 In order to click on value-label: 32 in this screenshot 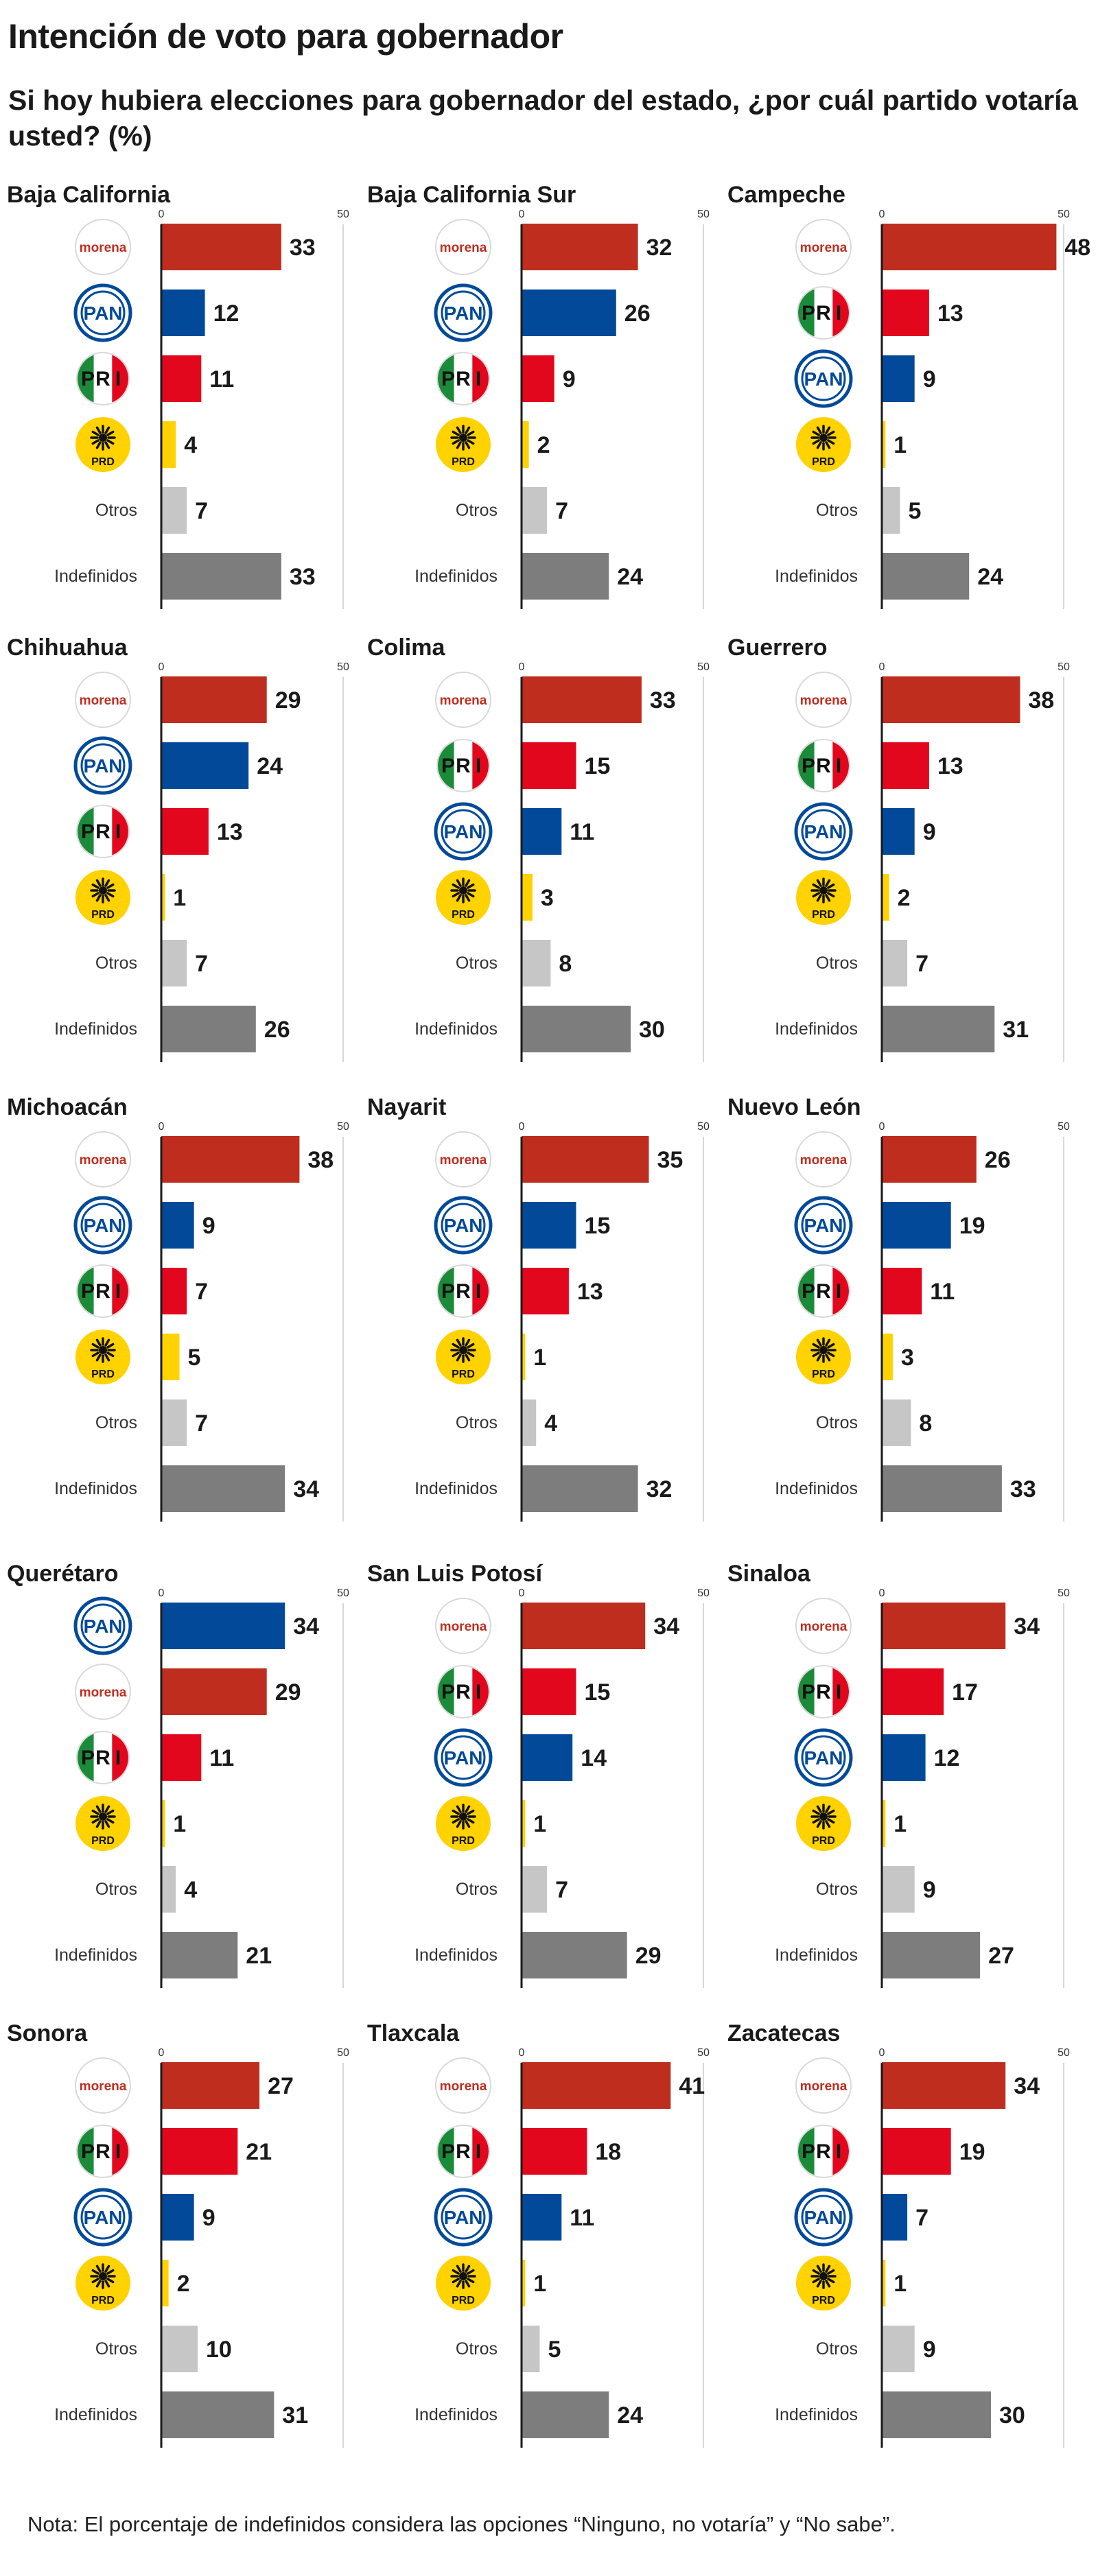, I will do `click(659, 1489)`.